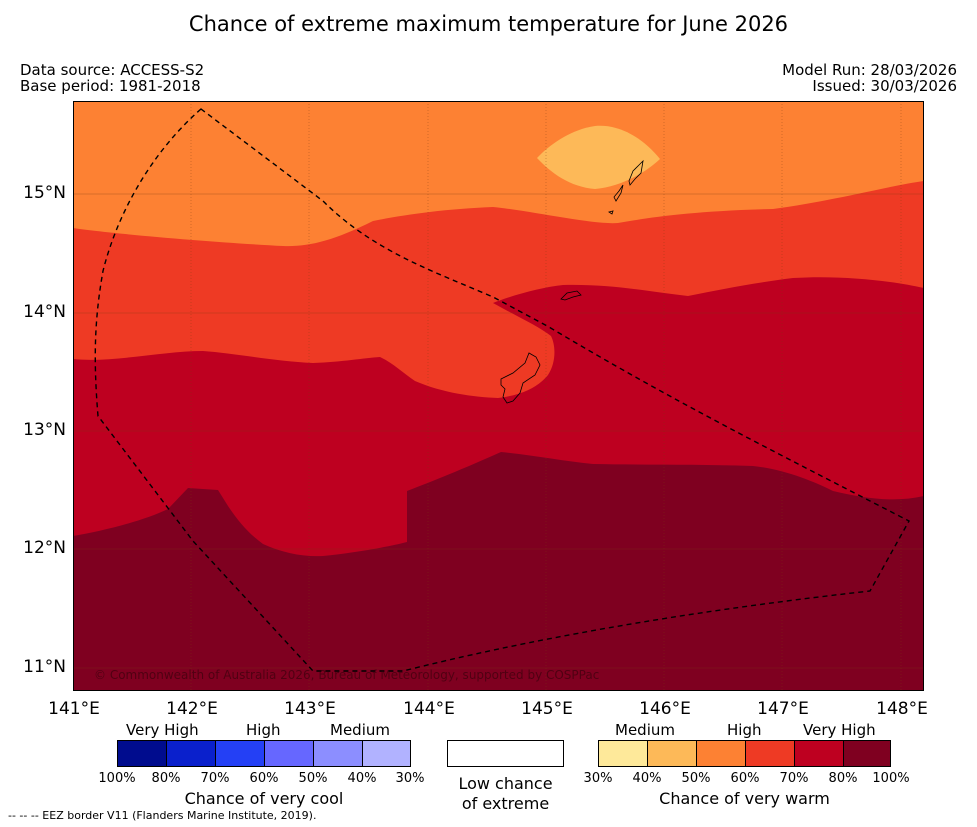 This screenshot has width=977, height=827. Describe the element at coordinates (869, 70) in the screenshot. I see `model-run: Model Run: 28/03/2026` at that location.